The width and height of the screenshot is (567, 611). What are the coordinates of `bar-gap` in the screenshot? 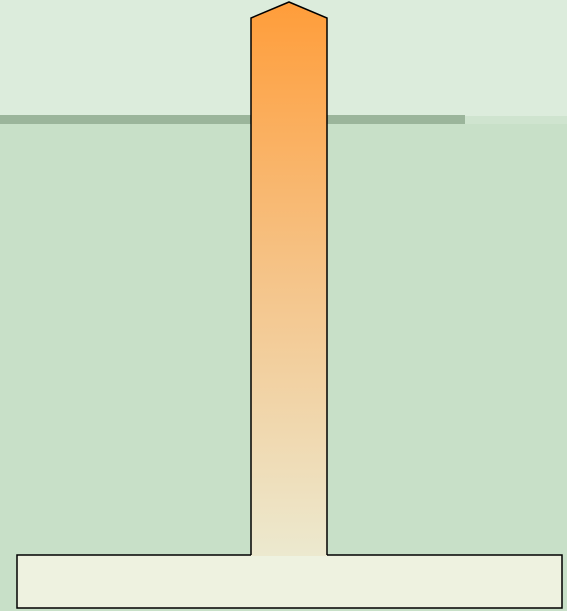 It's located at (516, 120).